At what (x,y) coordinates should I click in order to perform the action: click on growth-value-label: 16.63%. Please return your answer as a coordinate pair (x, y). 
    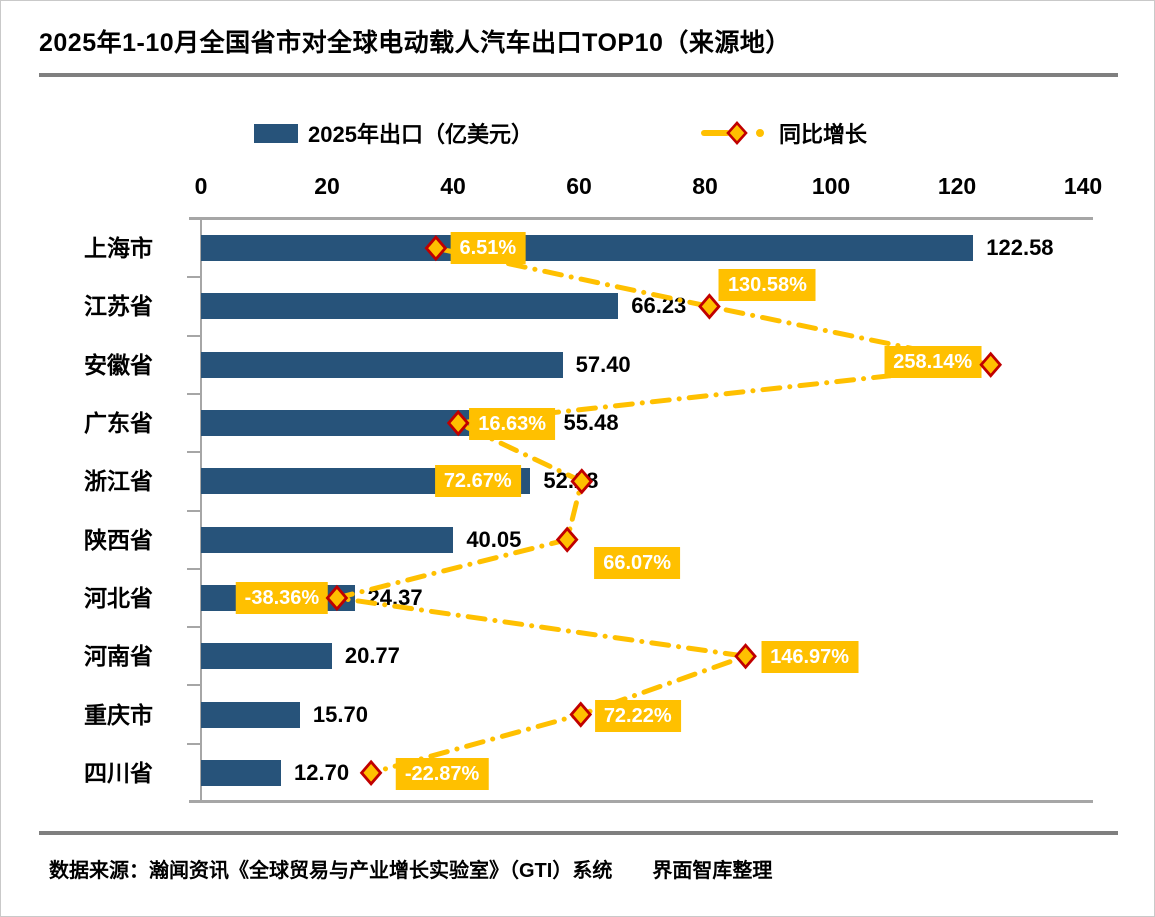
    Looking at the image, I should click on (512, 424).